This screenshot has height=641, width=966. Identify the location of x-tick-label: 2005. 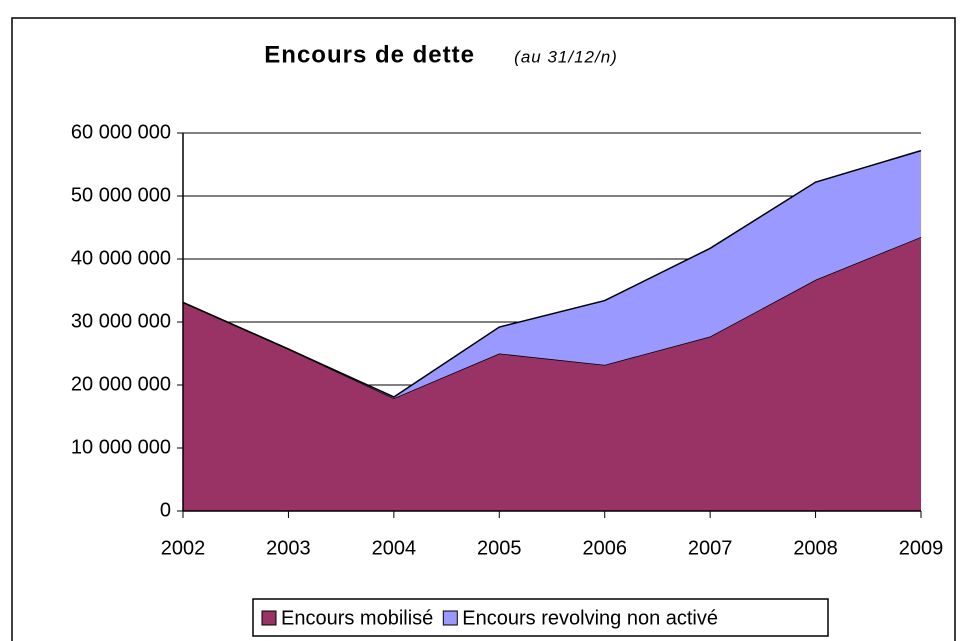
(499, 548).